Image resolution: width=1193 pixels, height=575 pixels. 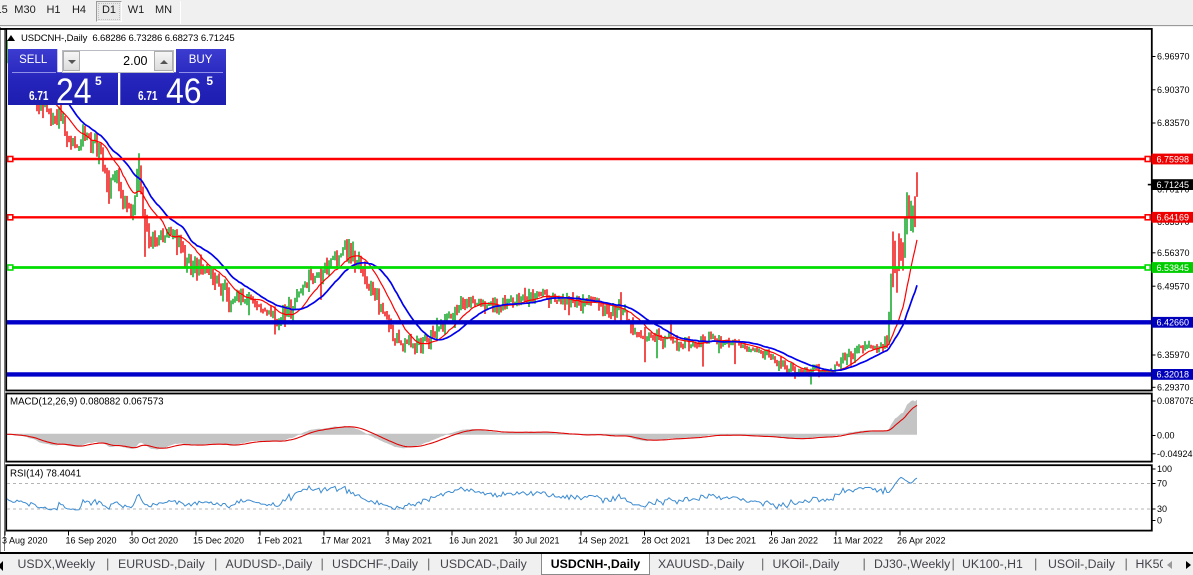 I want to click on svg-text: 6.53845, so click(x=1173, y=268).